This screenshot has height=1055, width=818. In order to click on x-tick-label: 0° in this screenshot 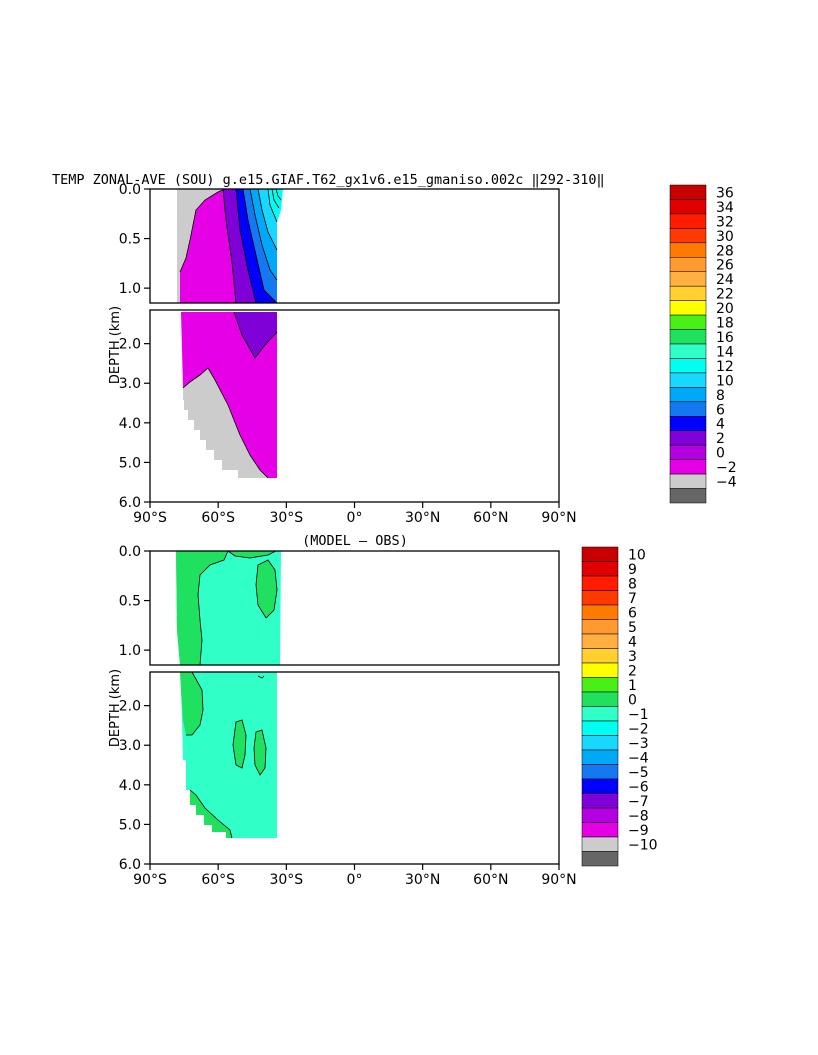, I will do `click(355, 880)`.